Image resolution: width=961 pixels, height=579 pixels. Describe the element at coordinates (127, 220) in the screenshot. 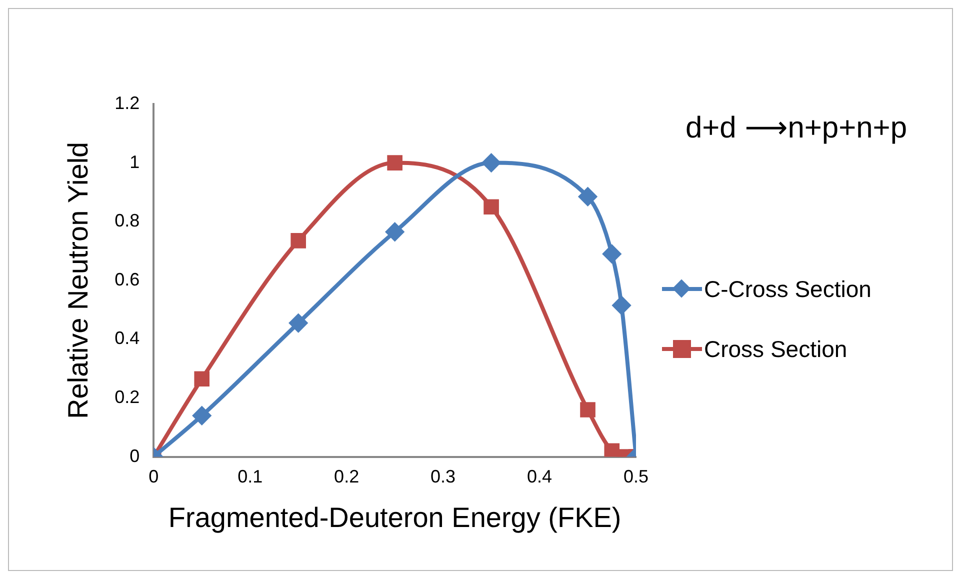

I see `y-tick-label: 0.8` at that location.